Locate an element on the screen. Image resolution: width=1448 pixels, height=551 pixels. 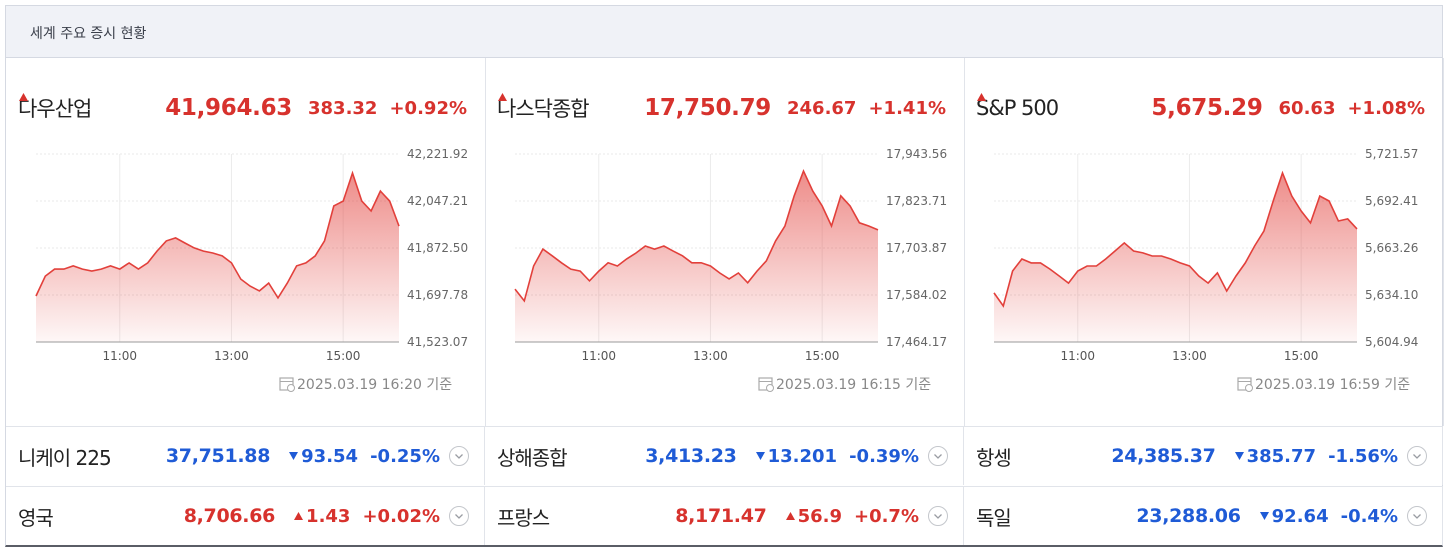
timestamp: 2025.03.19 16:20 기준 is located at coordinates (374, 385).